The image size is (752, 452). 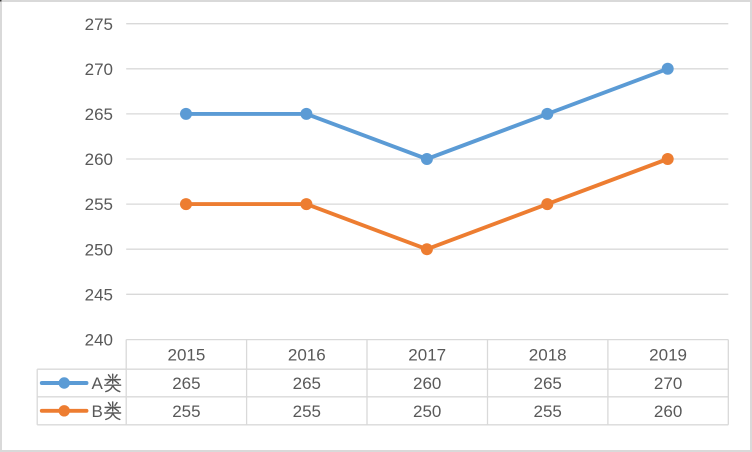 What do you see at coordinates (427, 355) in the screenshot?
I see `svg-text: 2017` at bounding box center [427, 355].